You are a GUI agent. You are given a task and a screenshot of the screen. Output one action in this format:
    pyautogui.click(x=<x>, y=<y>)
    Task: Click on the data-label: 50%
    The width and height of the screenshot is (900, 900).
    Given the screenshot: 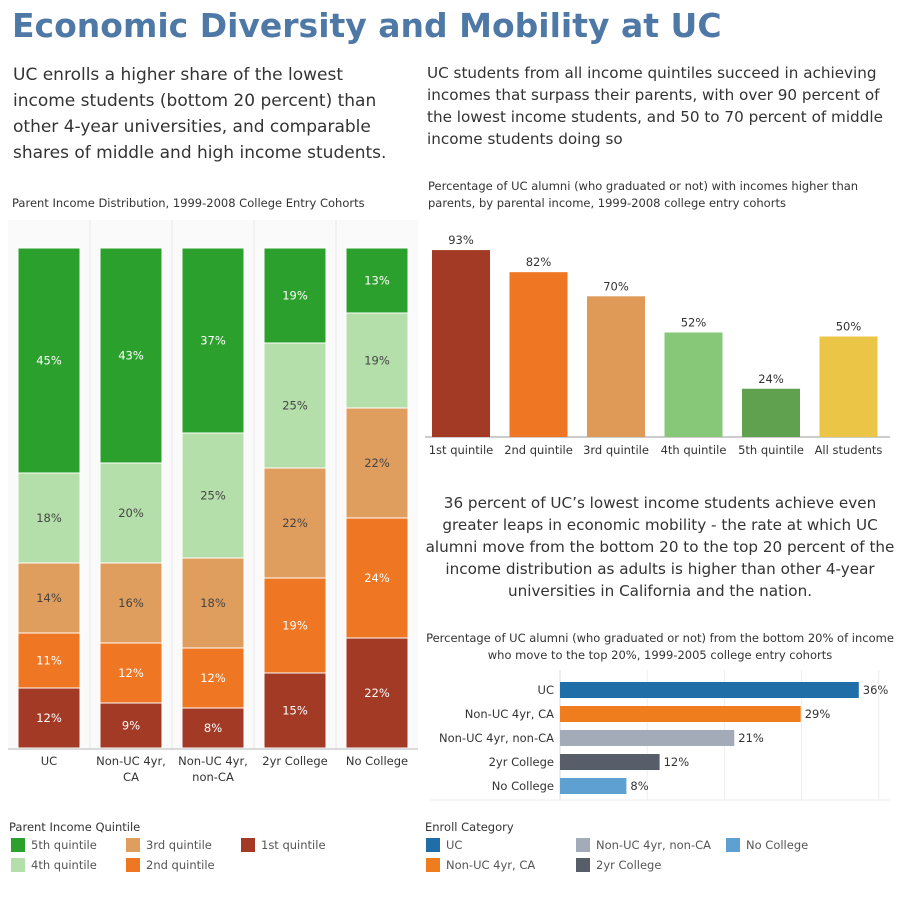 What is the action you would take?
    pyautogui.click(x=849, y=327)
    